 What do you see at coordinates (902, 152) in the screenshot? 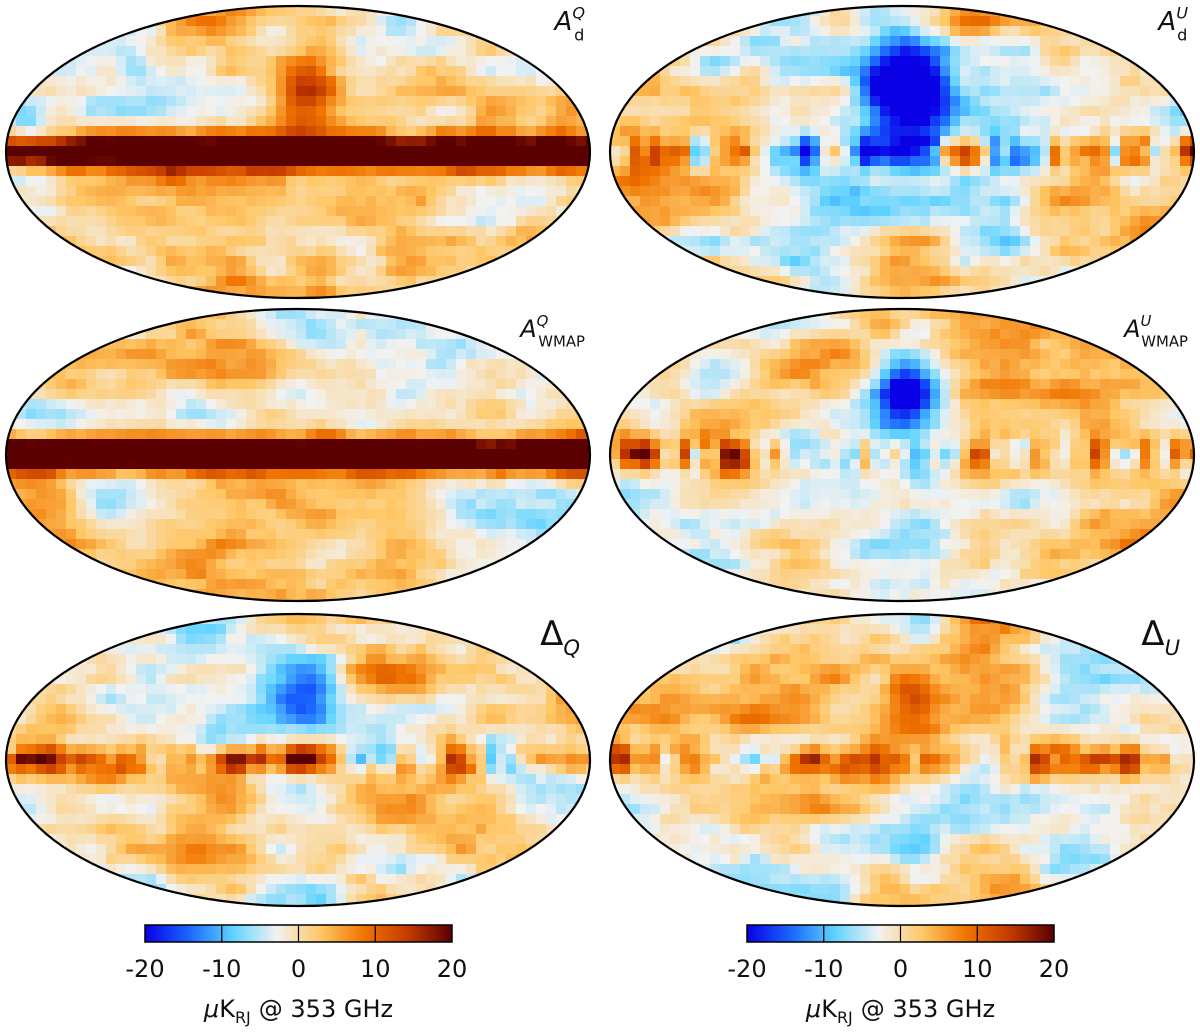
I see `sky-map-top-right` at bounding box center [902, 152].